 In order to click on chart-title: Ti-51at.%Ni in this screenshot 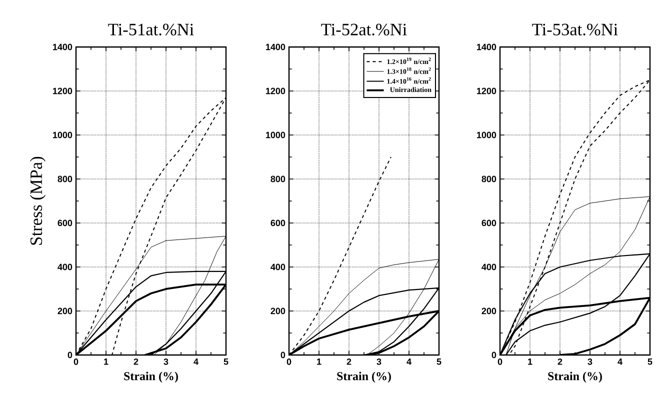, I will do `click(151, 30)`.